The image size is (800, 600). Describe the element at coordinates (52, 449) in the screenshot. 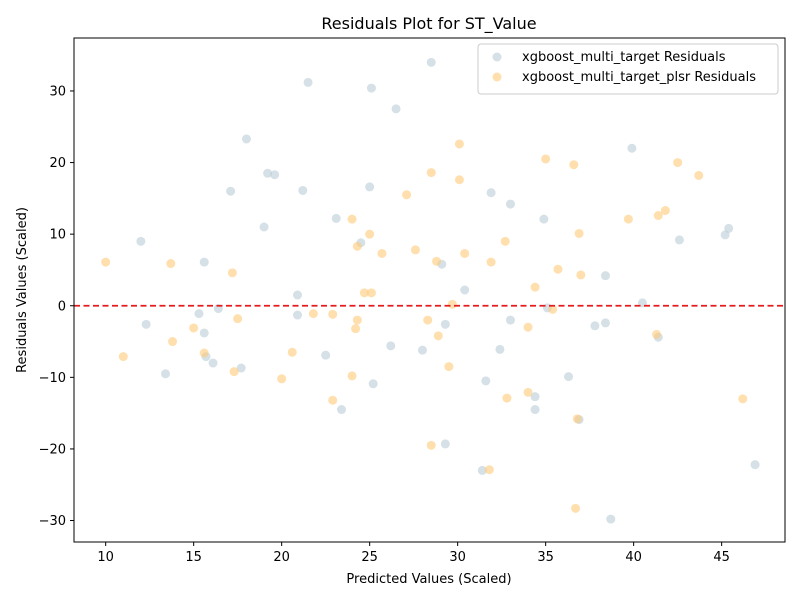

I see `y-tick-label: −20` at that location.